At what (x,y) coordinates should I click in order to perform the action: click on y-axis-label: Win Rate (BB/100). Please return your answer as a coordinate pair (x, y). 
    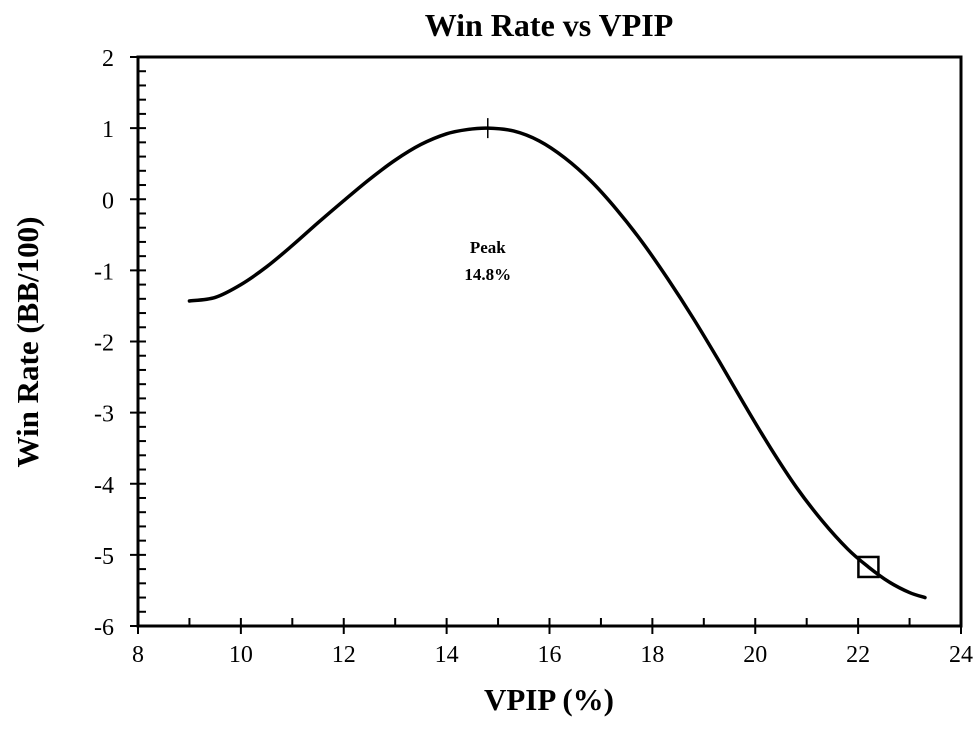
    Looking at the image, I should click on (27, 342).